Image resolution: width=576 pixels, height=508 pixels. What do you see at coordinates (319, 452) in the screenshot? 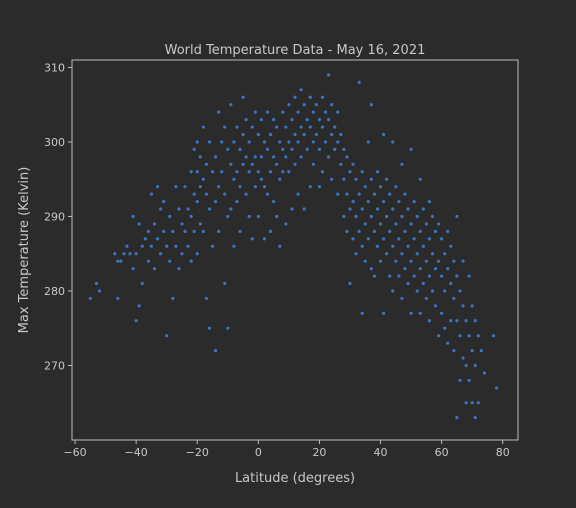
I see `x-tick-label: 20` at bounding box center [319, 452].